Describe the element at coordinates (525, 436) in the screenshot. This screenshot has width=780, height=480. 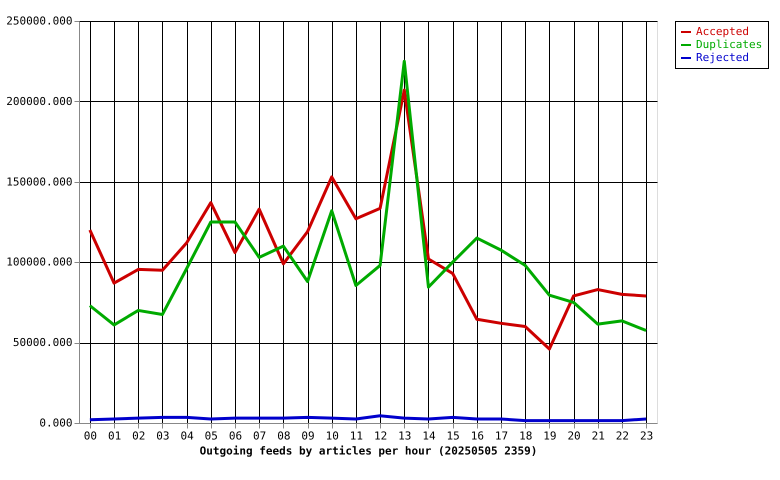
I see `x-tick-label: 18` at that location.